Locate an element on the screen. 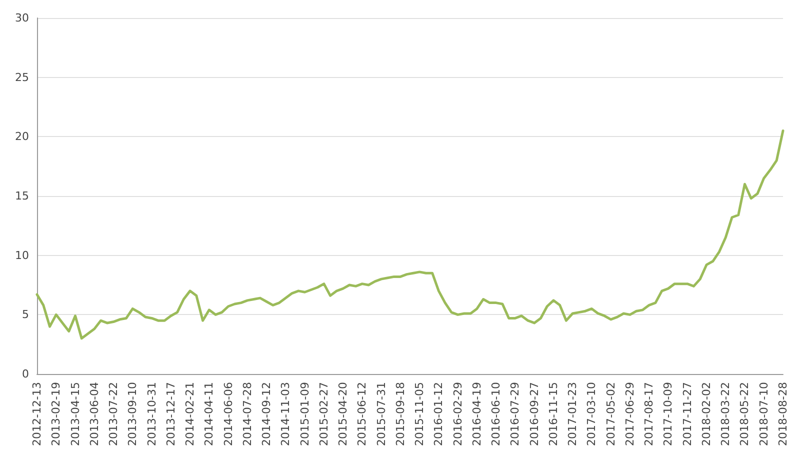 The image size is (797, 473). x-tick-label: 2017-01-23 is located at coordinates (573, 414).